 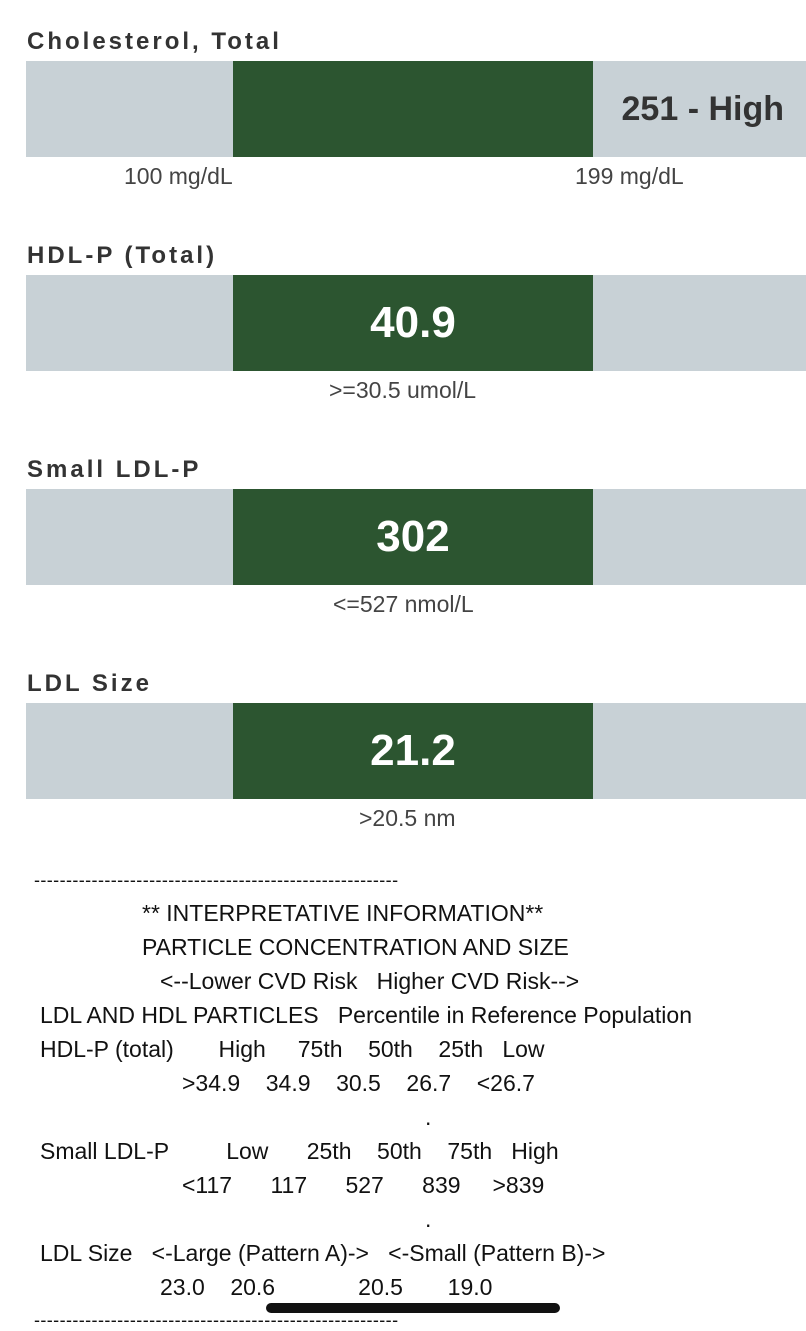 I want to click on ldl-size-title: LDL Size, so click(x=89, y=683).